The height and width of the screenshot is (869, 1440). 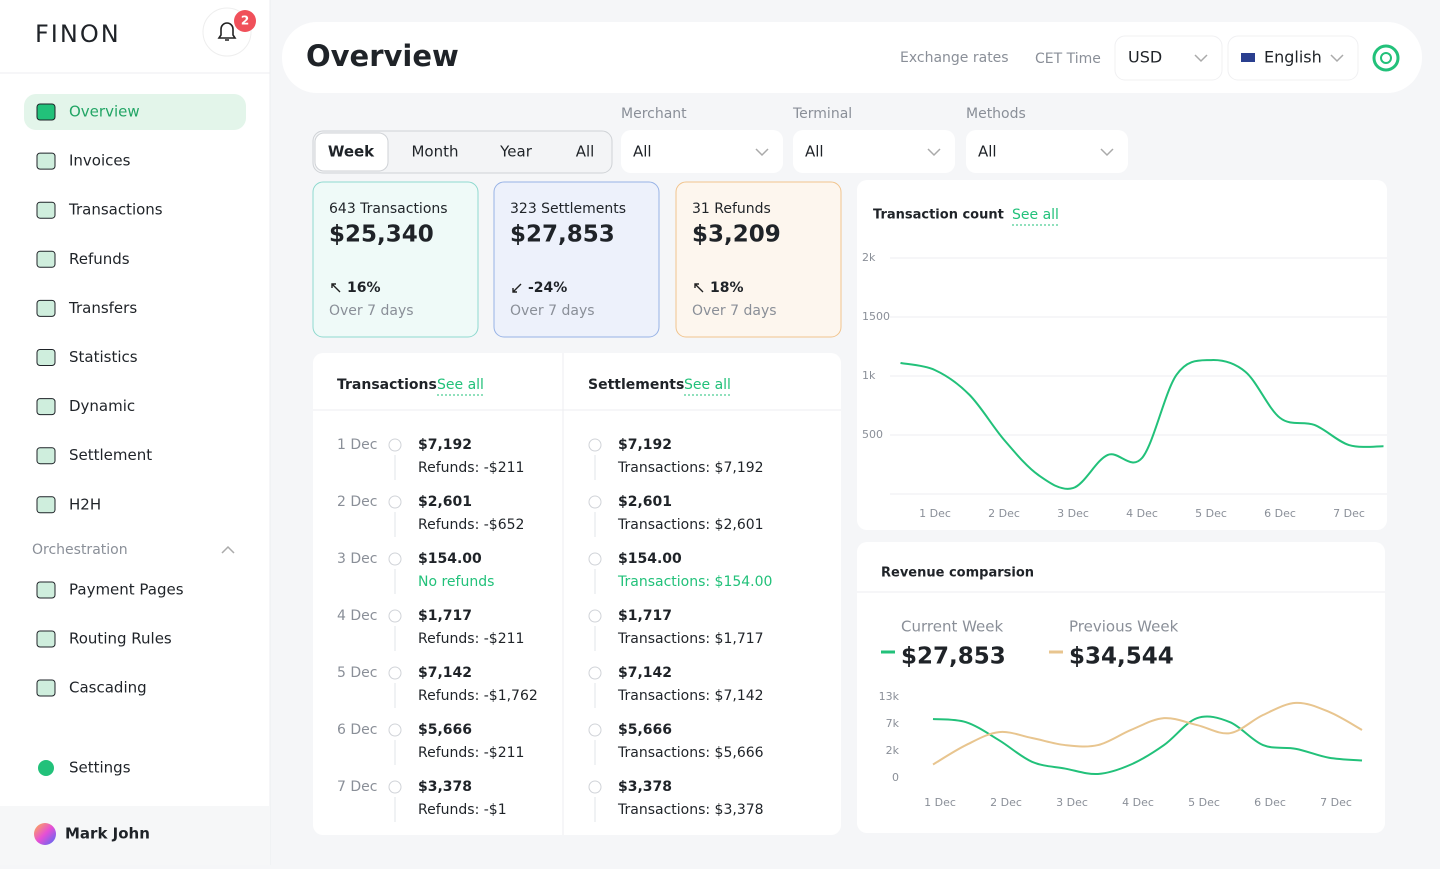 What do you see at coordinates (645, 445) in the screenshot?
I see `row-amount: $7,192` at bounding box center [645, 445].